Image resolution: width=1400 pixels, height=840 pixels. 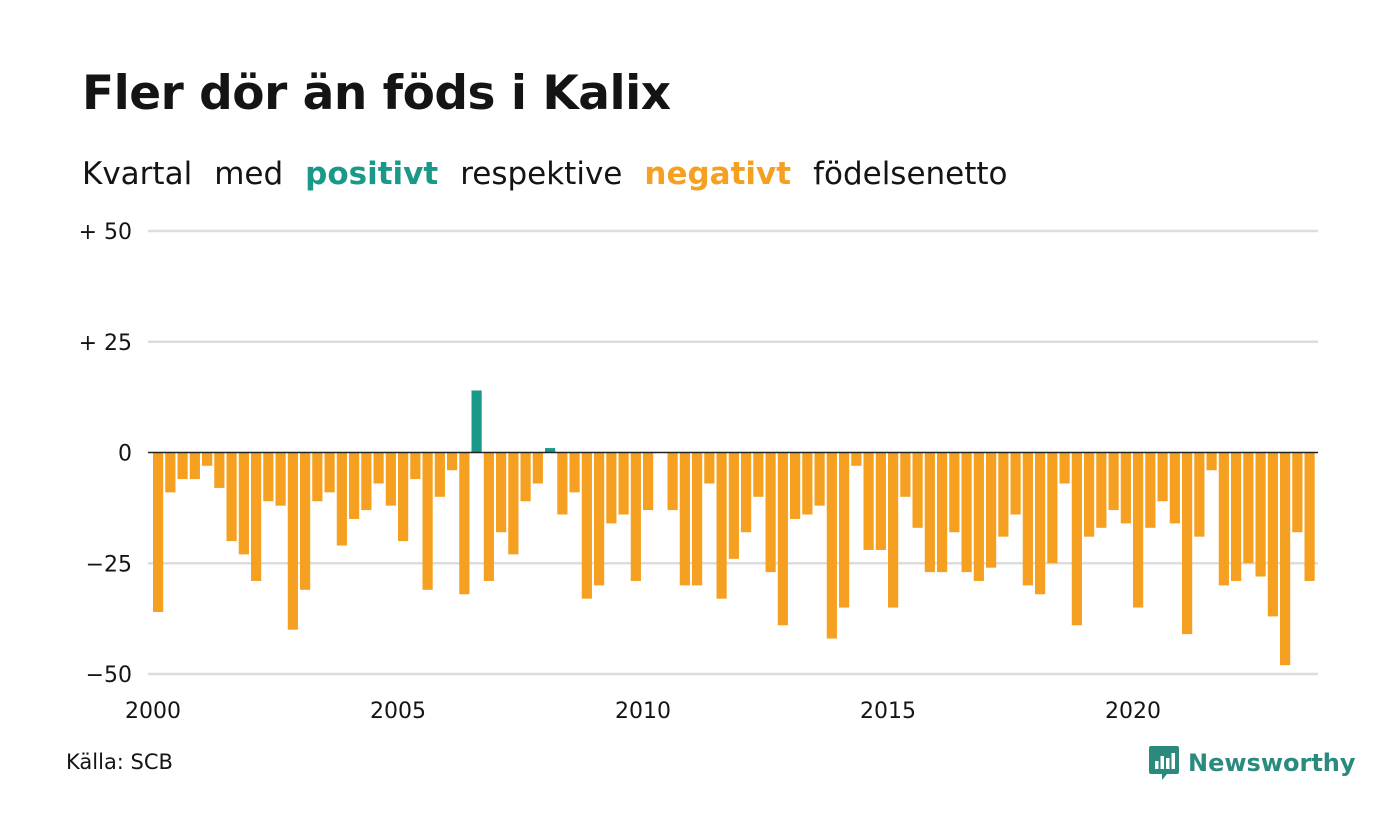 I want to click on x-tick-label: 2000, so click(x=153, y=711).